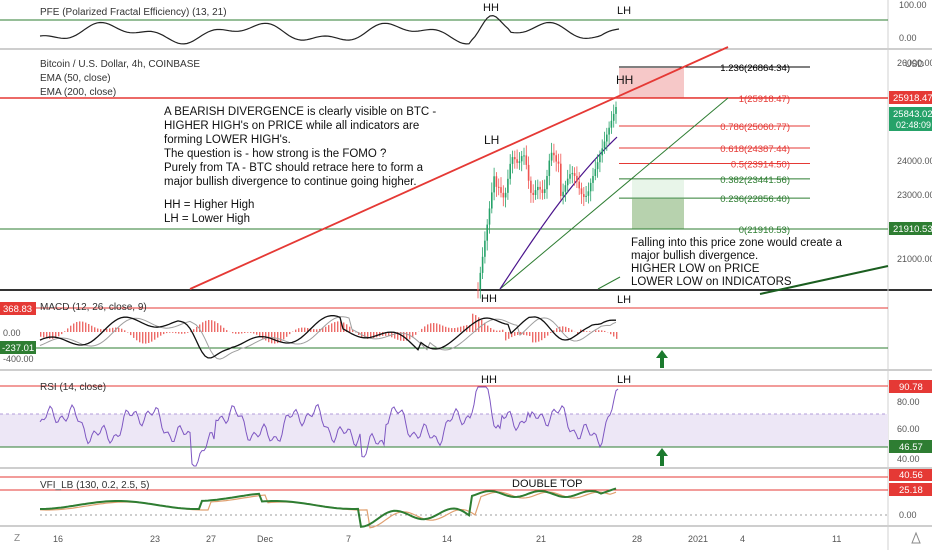 The image size is (932, 550). What do you see at coordinates (755, 180) in the screenshot?
I see `fib-label: 0.382(23441.56)` at bounding box center [755, 180].